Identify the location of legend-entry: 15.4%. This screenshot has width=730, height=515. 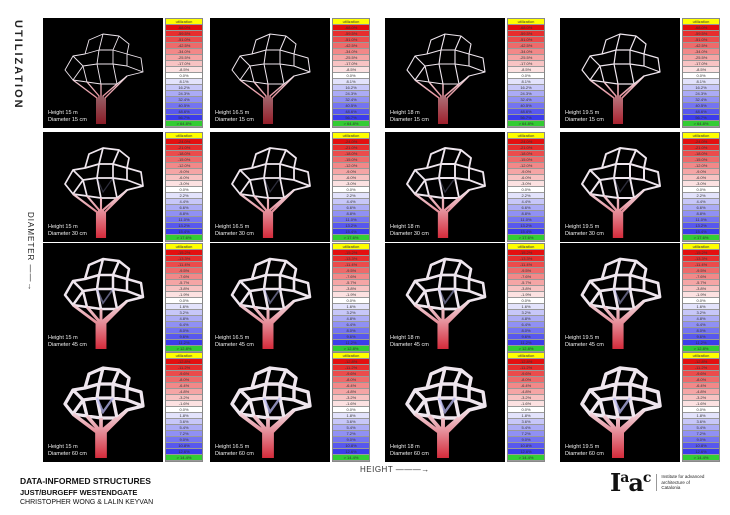
(701, 232).